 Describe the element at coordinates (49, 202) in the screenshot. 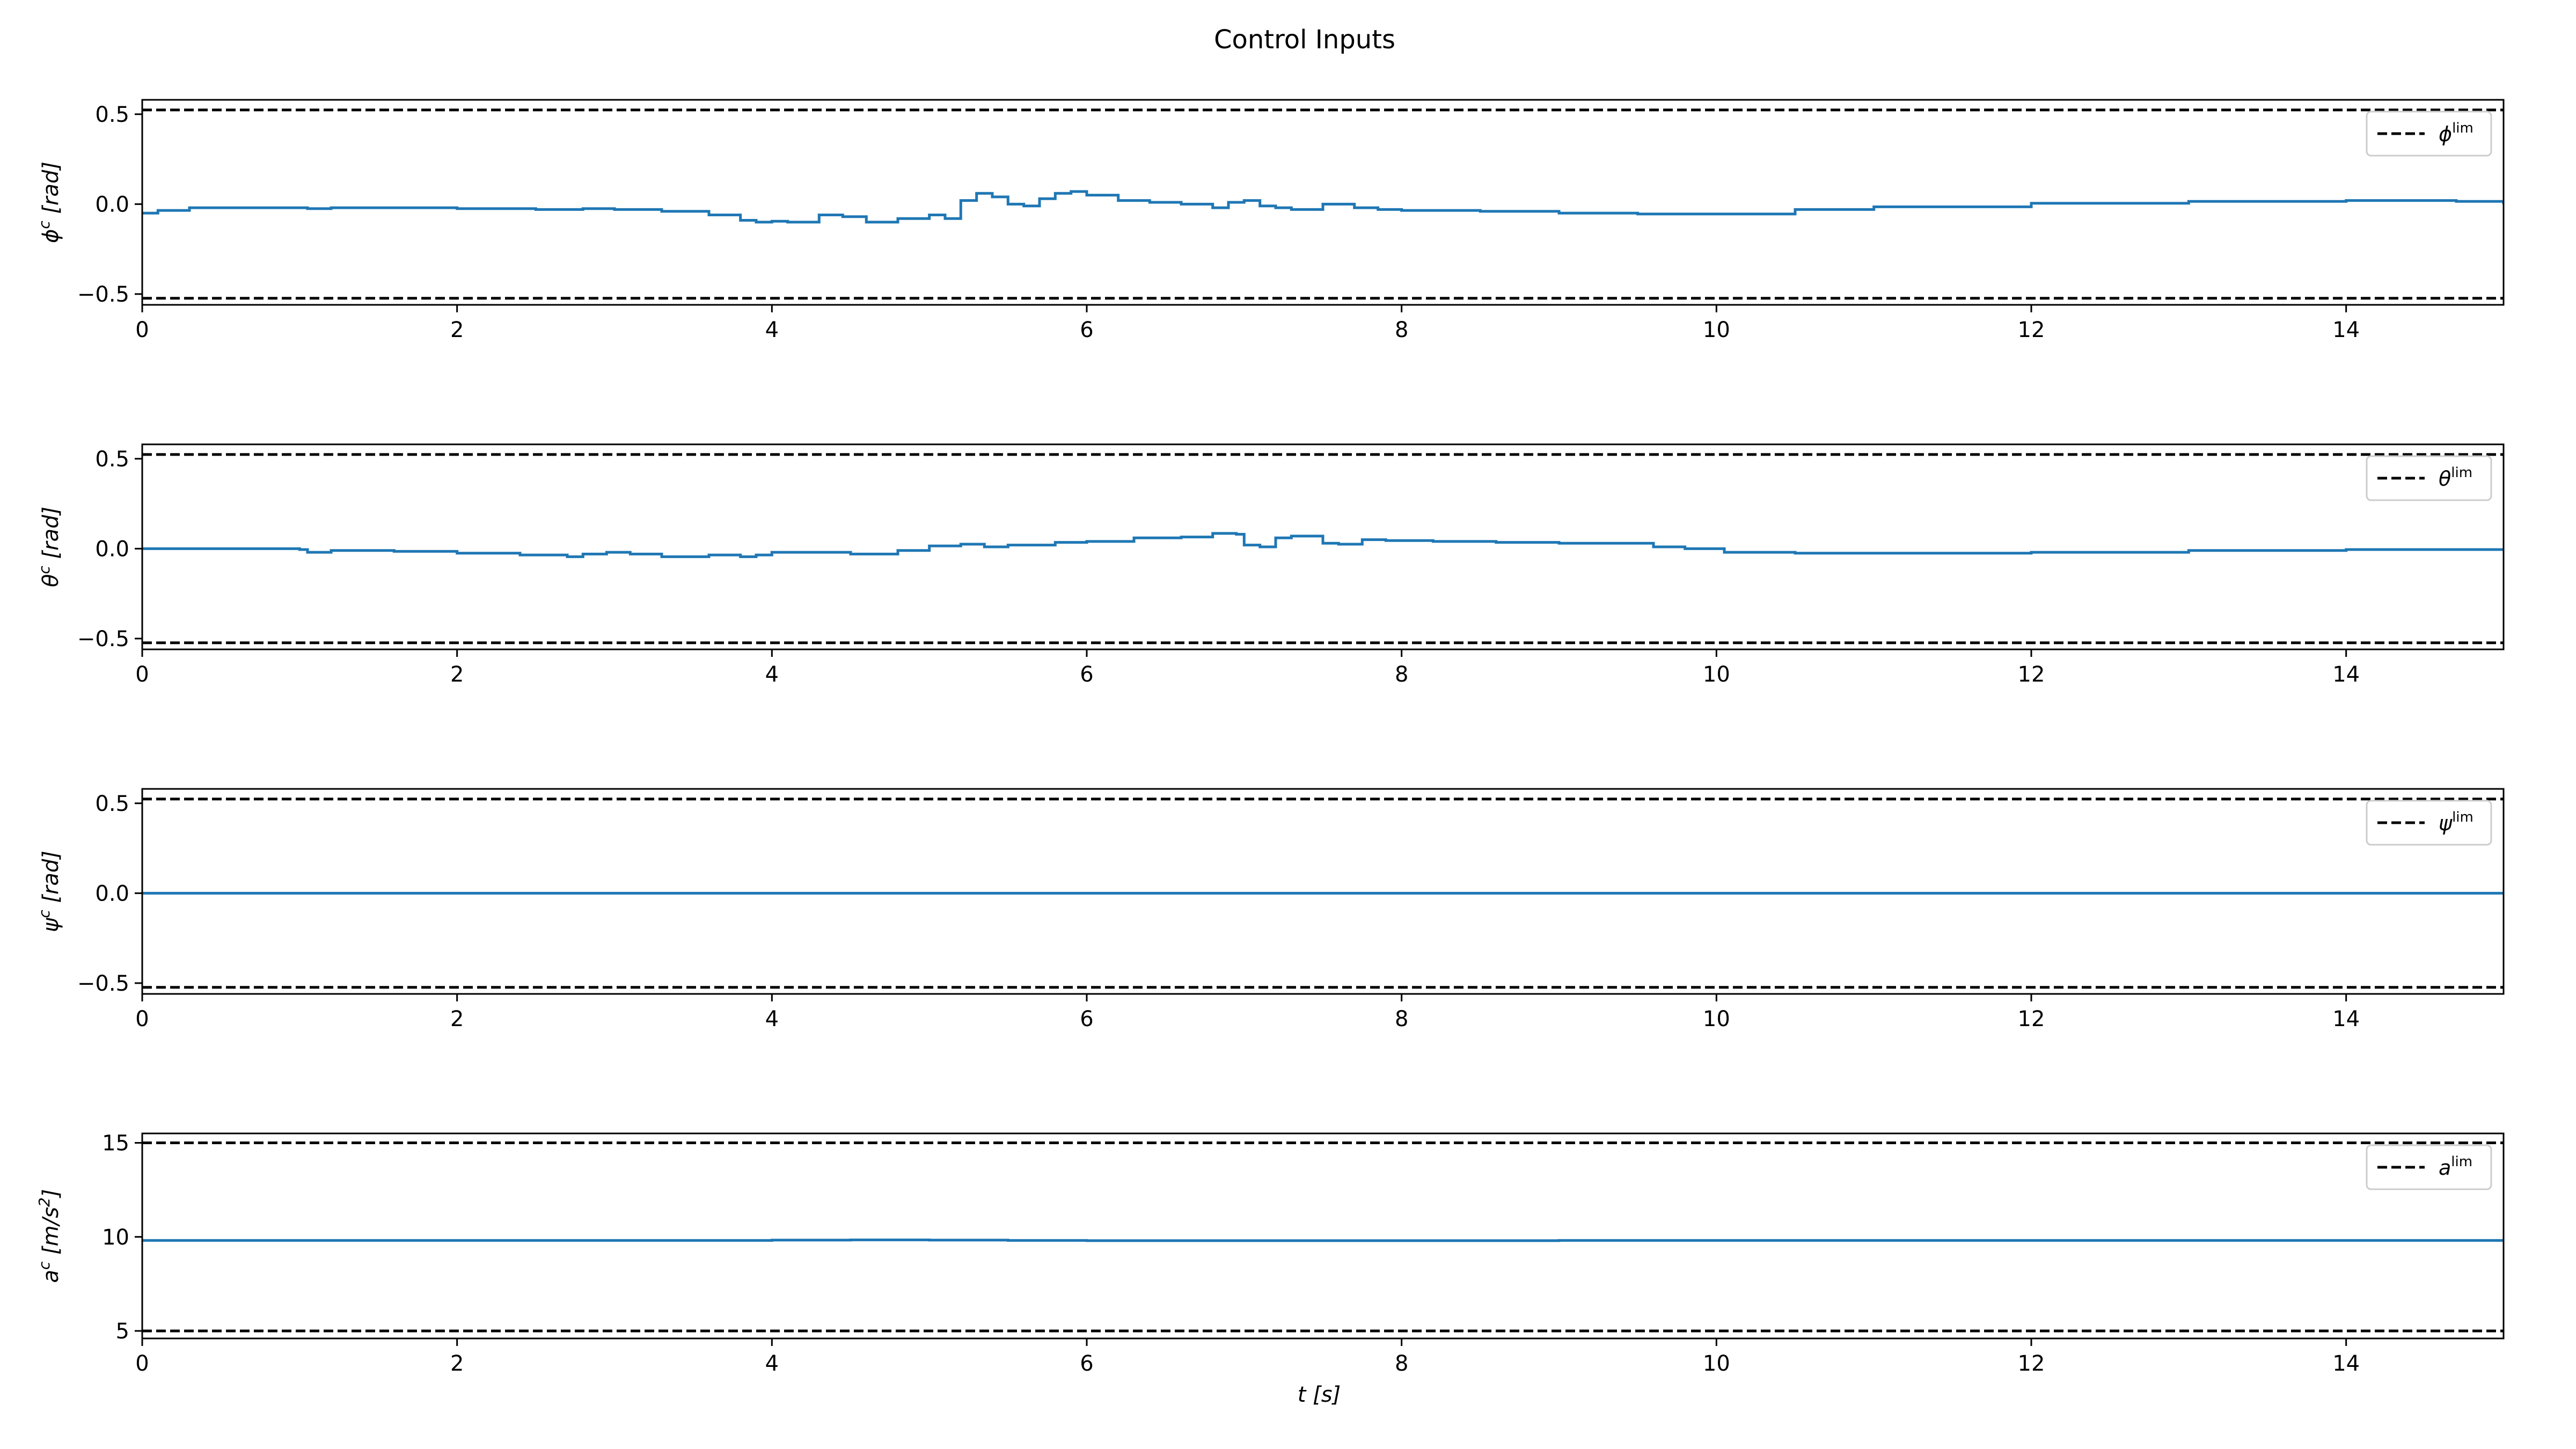

I see `y-axis-label: ϕc [rad]` at that location.